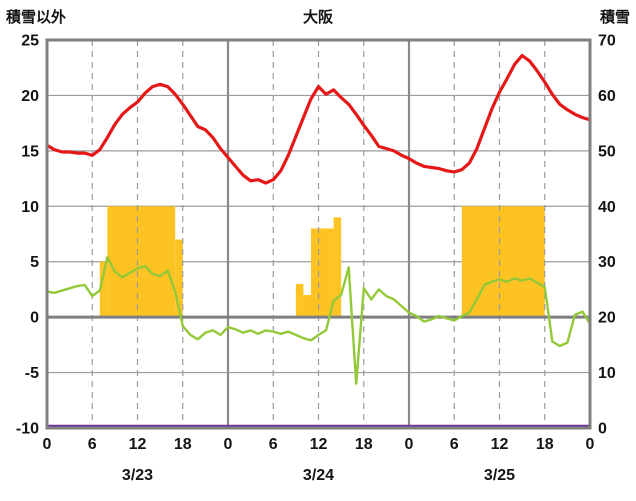  Describe the element at coordinates (607, 96) in the screenshot. I see `svg-text: 60` at that location.